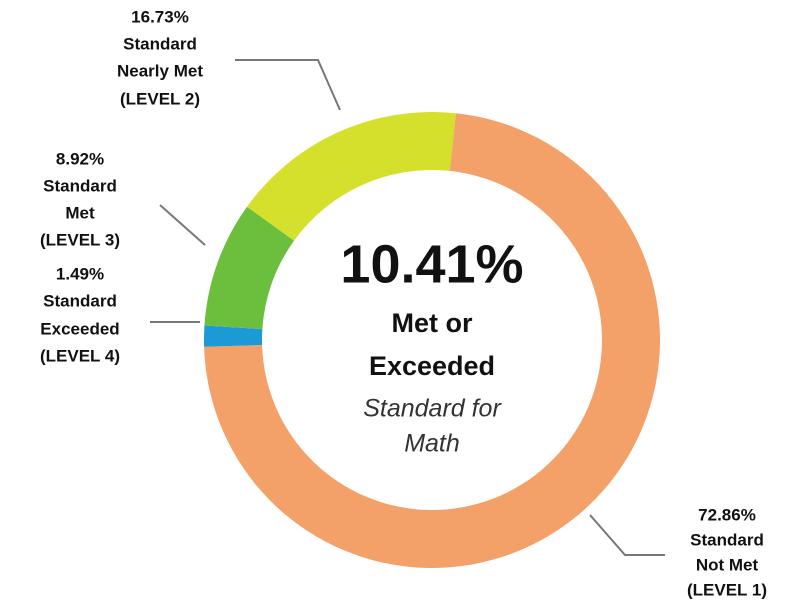 The width and height of the screenshot is (789, 611). I want to click on data-label: 16.73%, so click(160, 16).